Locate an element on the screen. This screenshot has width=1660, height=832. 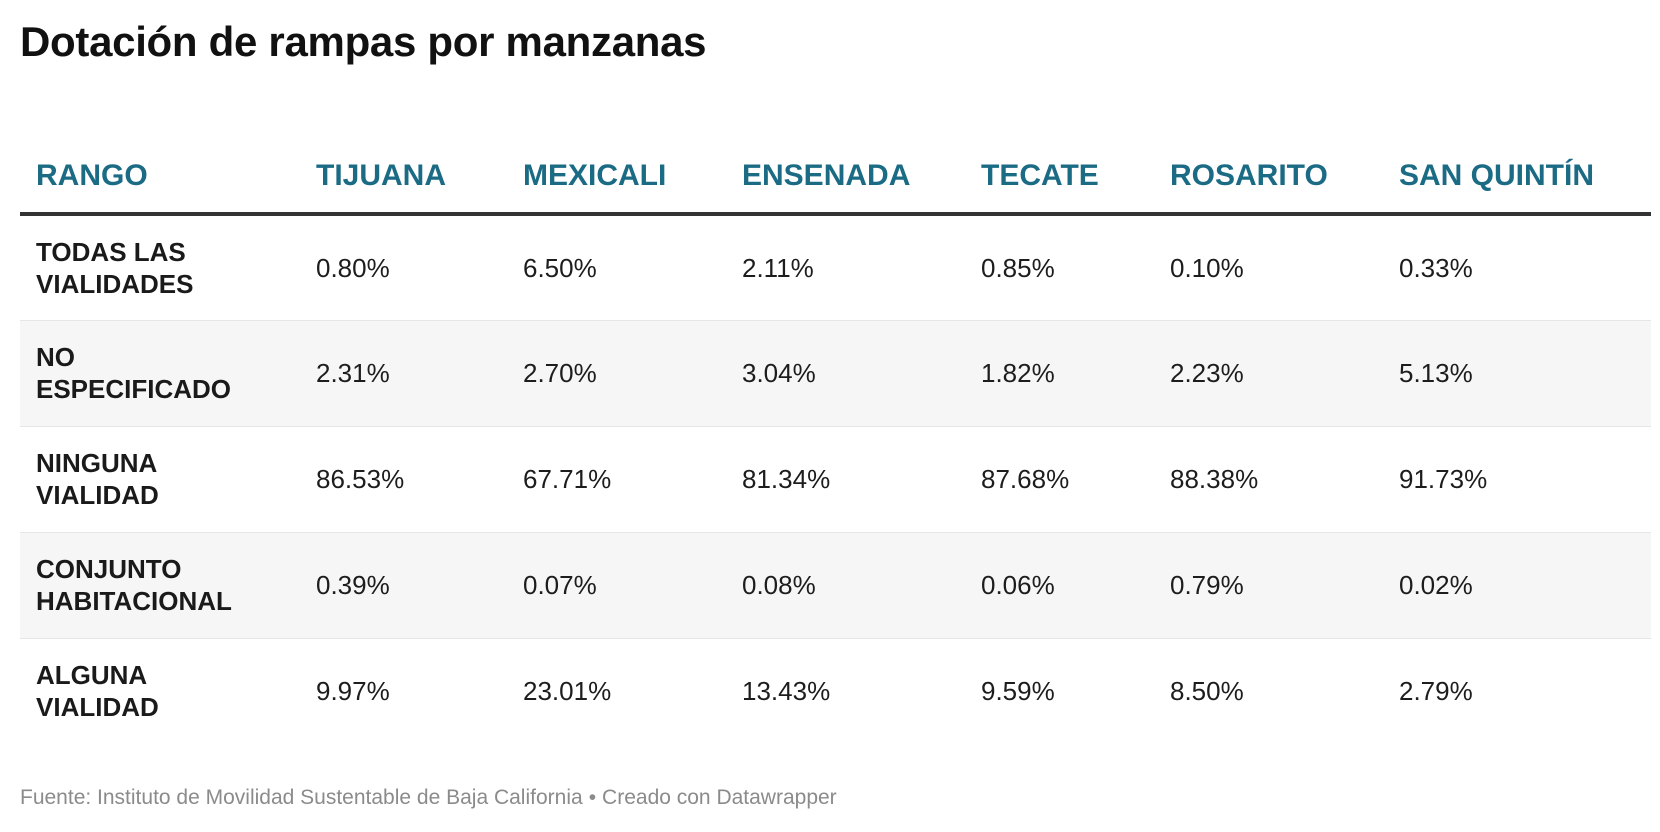
table-cell: 67.71% is located at coordinates (616, 479).